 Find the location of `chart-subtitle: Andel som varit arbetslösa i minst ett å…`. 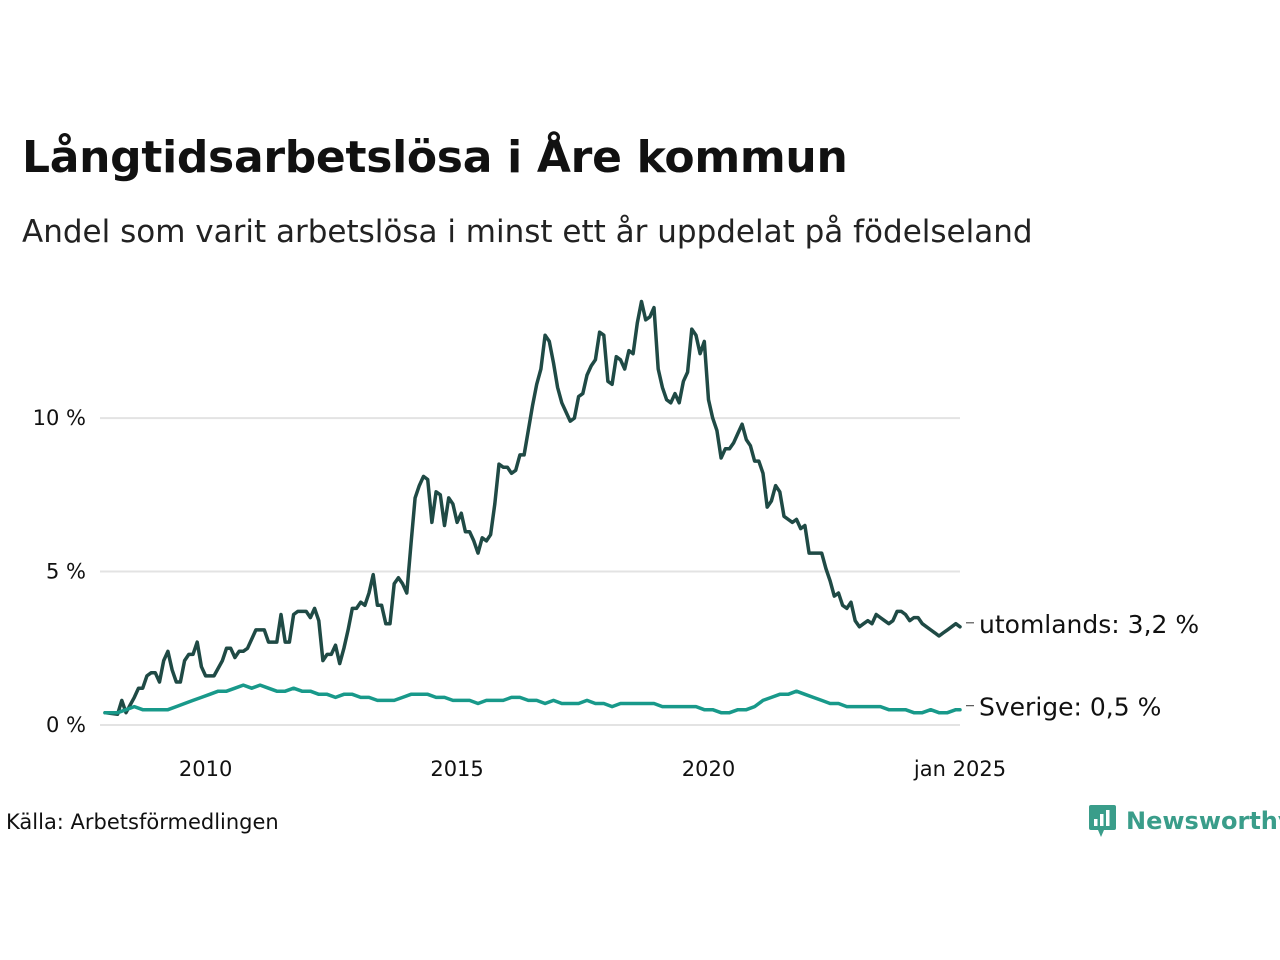

chart-subtitle: Andel som varit arbetslösa i minst ett å… is located at coordinates (527, 232).